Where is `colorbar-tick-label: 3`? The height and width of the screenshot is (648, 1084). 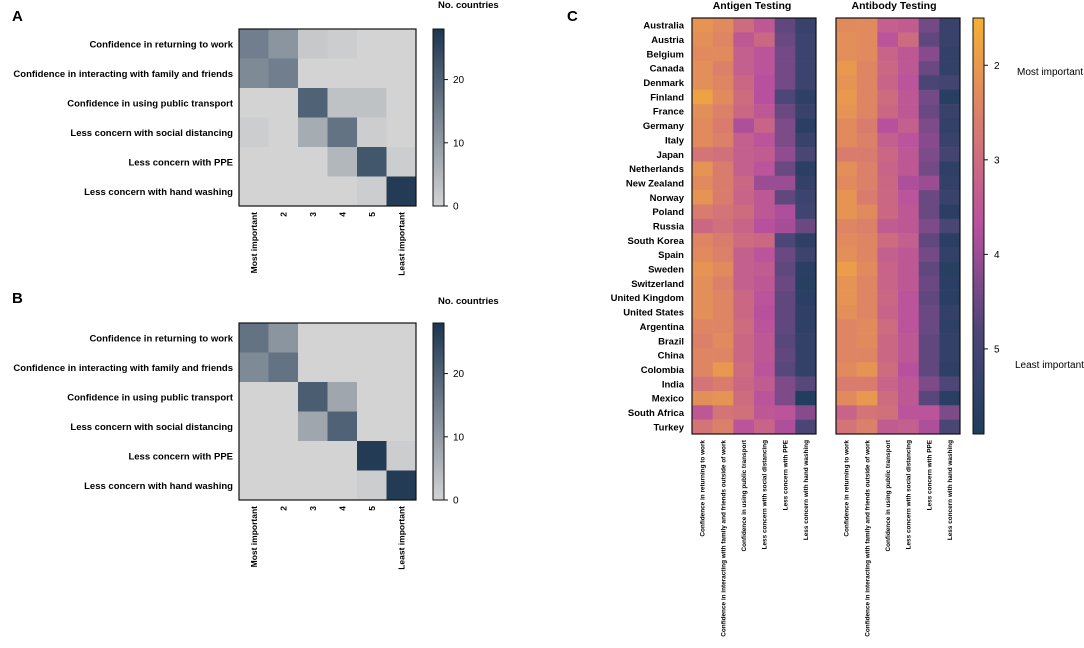
colorbar-tick-label: 3 is located at coordinates (997, 160).